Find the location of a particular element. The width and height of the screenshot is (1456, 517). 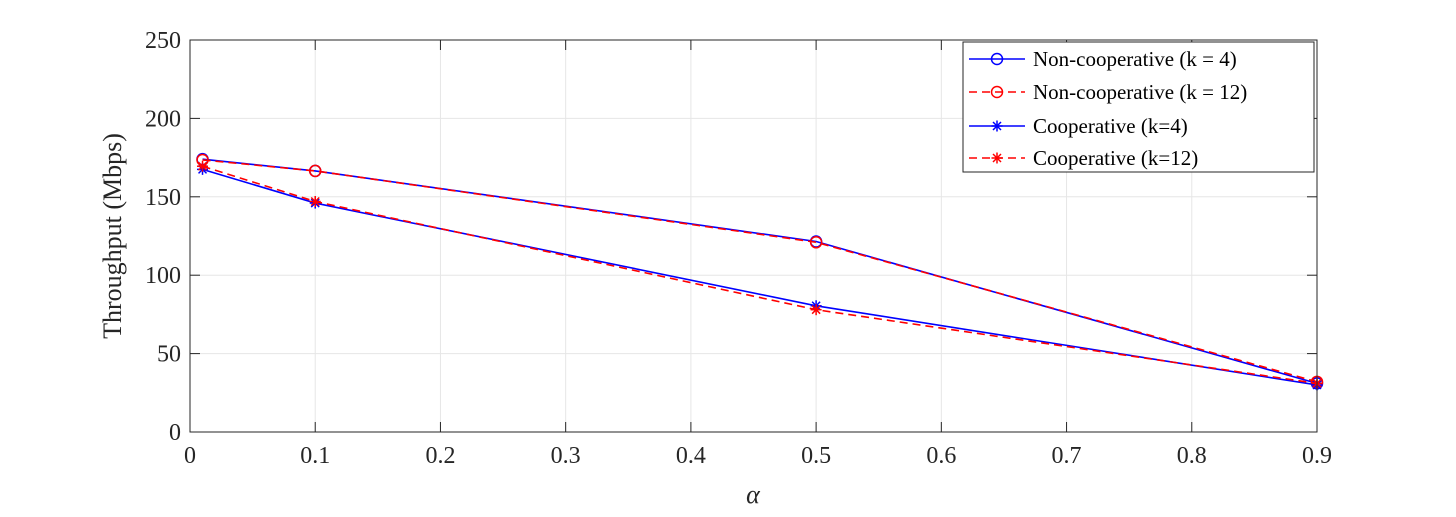

legend-entry: Cooperative (k=12) is located at coordinates (1083, 158).